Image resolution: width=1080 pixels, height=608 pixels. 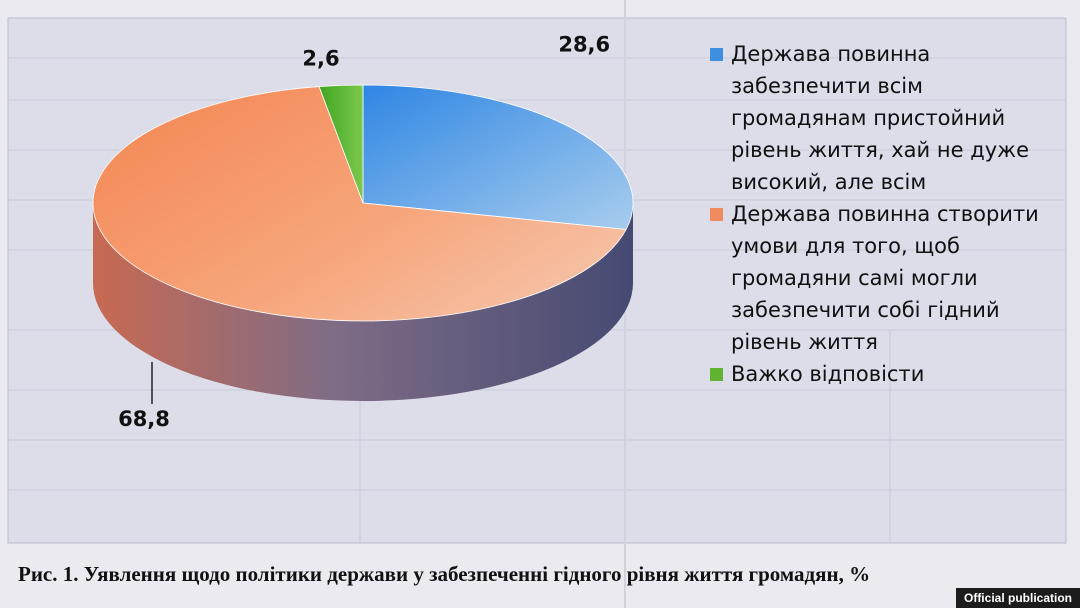 I want to click on legend-item-hard-to-say: Важко відповісти, so click(x=875, y=374).